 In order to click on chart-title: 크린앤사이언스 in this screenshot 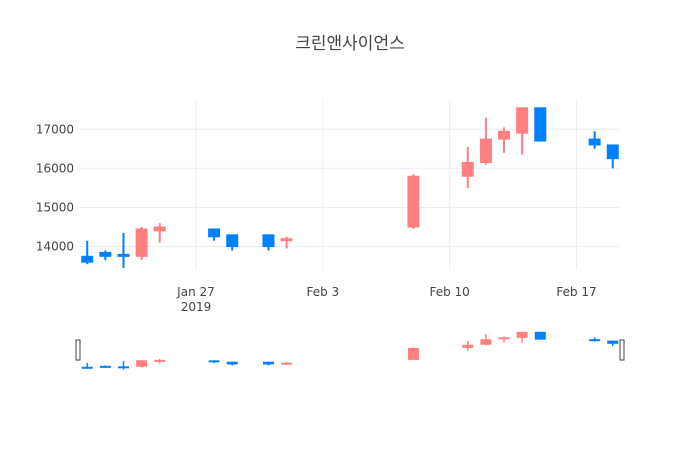, I will do `click(349, 44)`.